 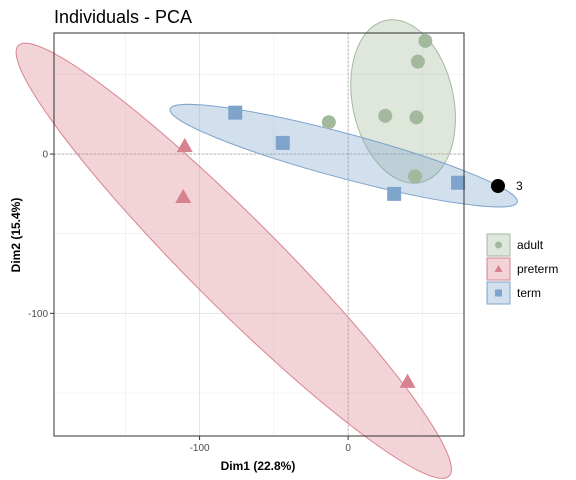 I want to click on x-tick-label: 0, so click(x=348, y=448).